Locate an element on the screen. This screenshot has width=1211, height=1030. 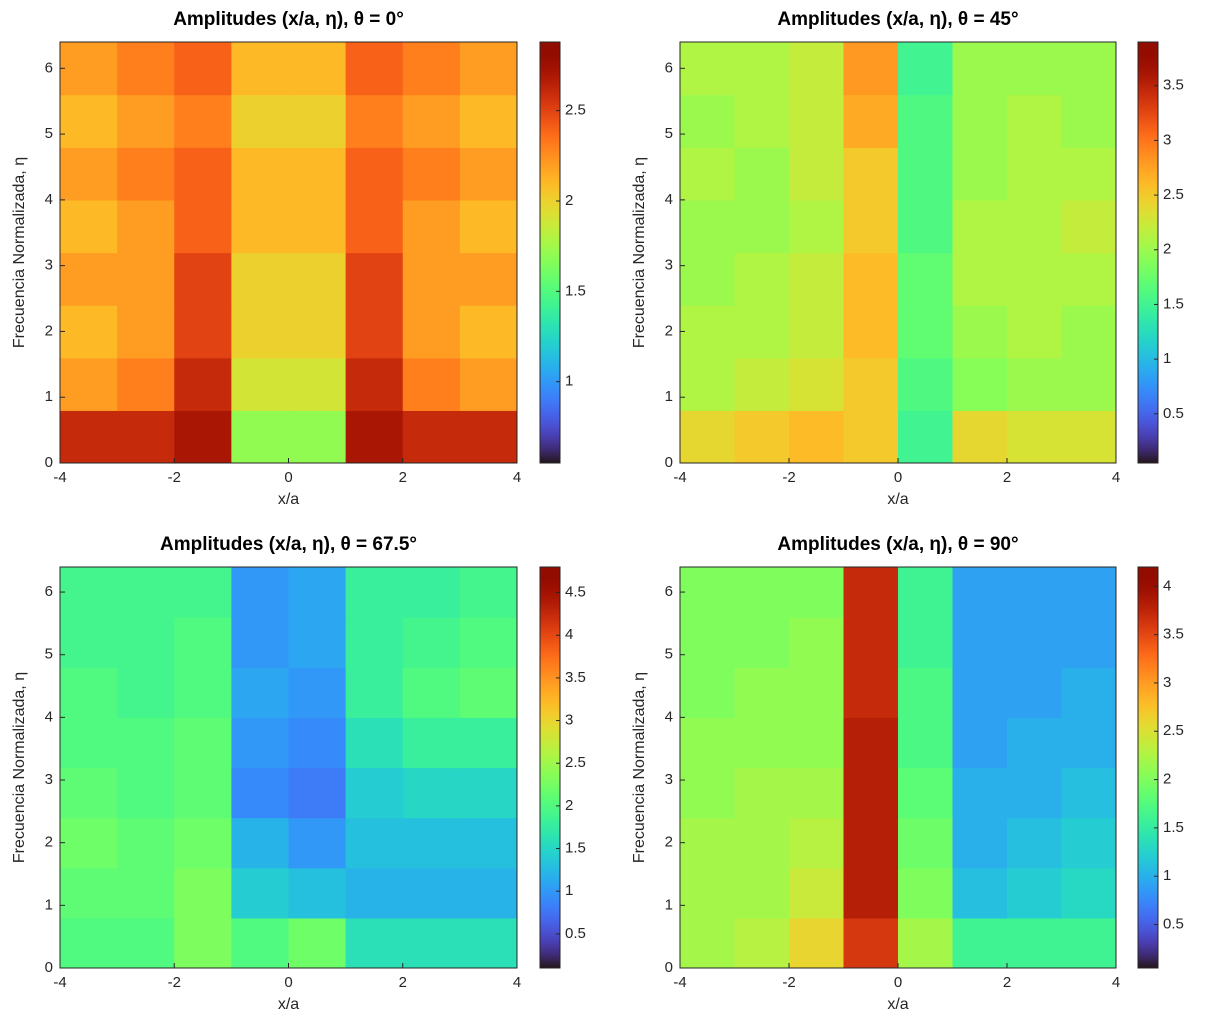
y-tick-label: 6 is located at coordinates (49, 591).